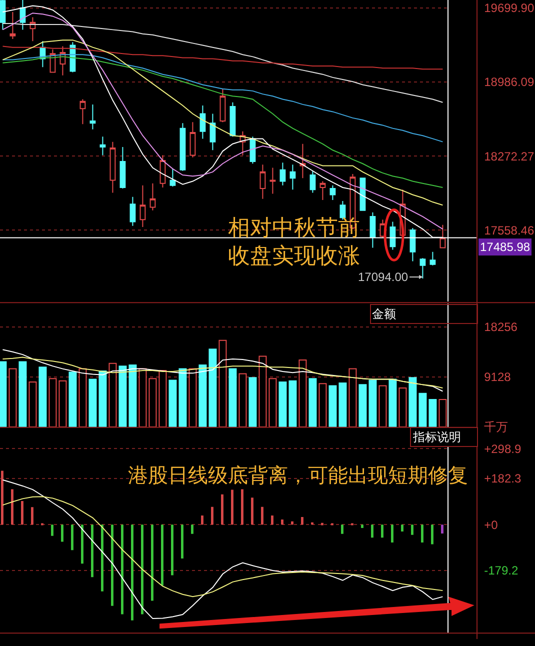  Describe the element at coordinates (509, 230) in the screenshot. I see `y-tick-label: 17558.46` at that location.